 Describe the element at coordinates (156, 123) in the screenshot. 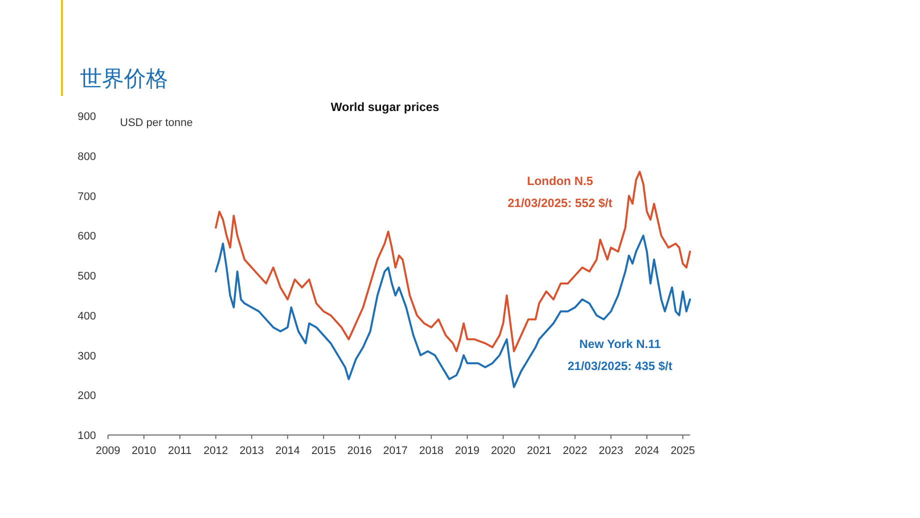

I see `y-axis-title: USD per tonne` at that location.